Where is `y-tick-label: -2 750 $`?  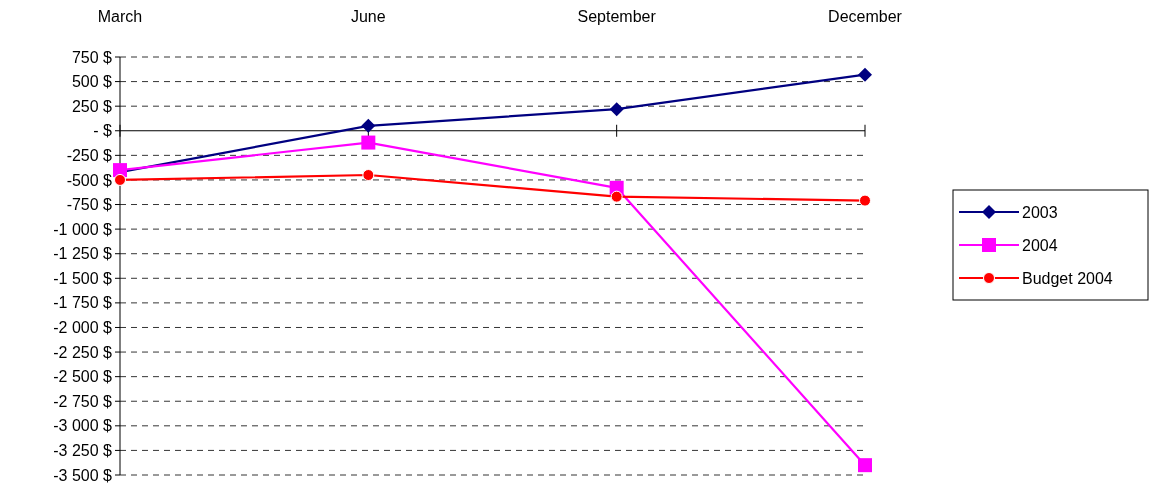 y-tick-label: -2 750 $ is located at coordinates (83, 401).